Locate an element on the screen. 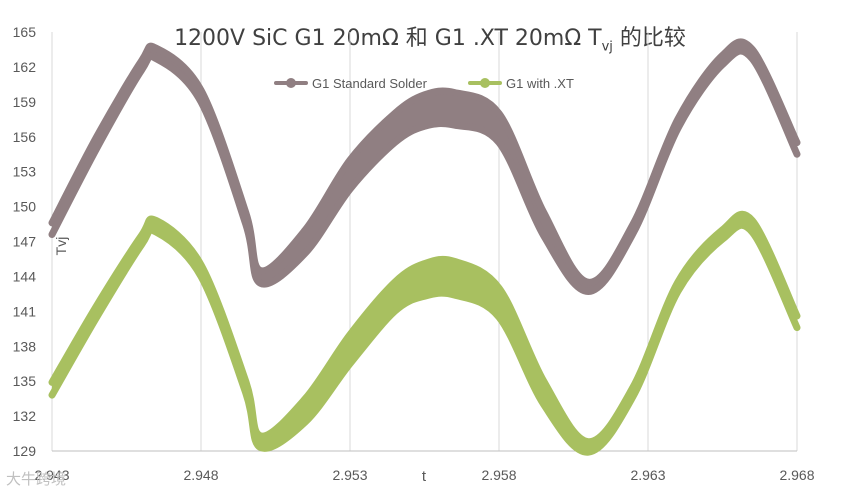 This screenshot has width=860, height=495. watermark: 大牛跨境 is located at coordinates (36, 479).